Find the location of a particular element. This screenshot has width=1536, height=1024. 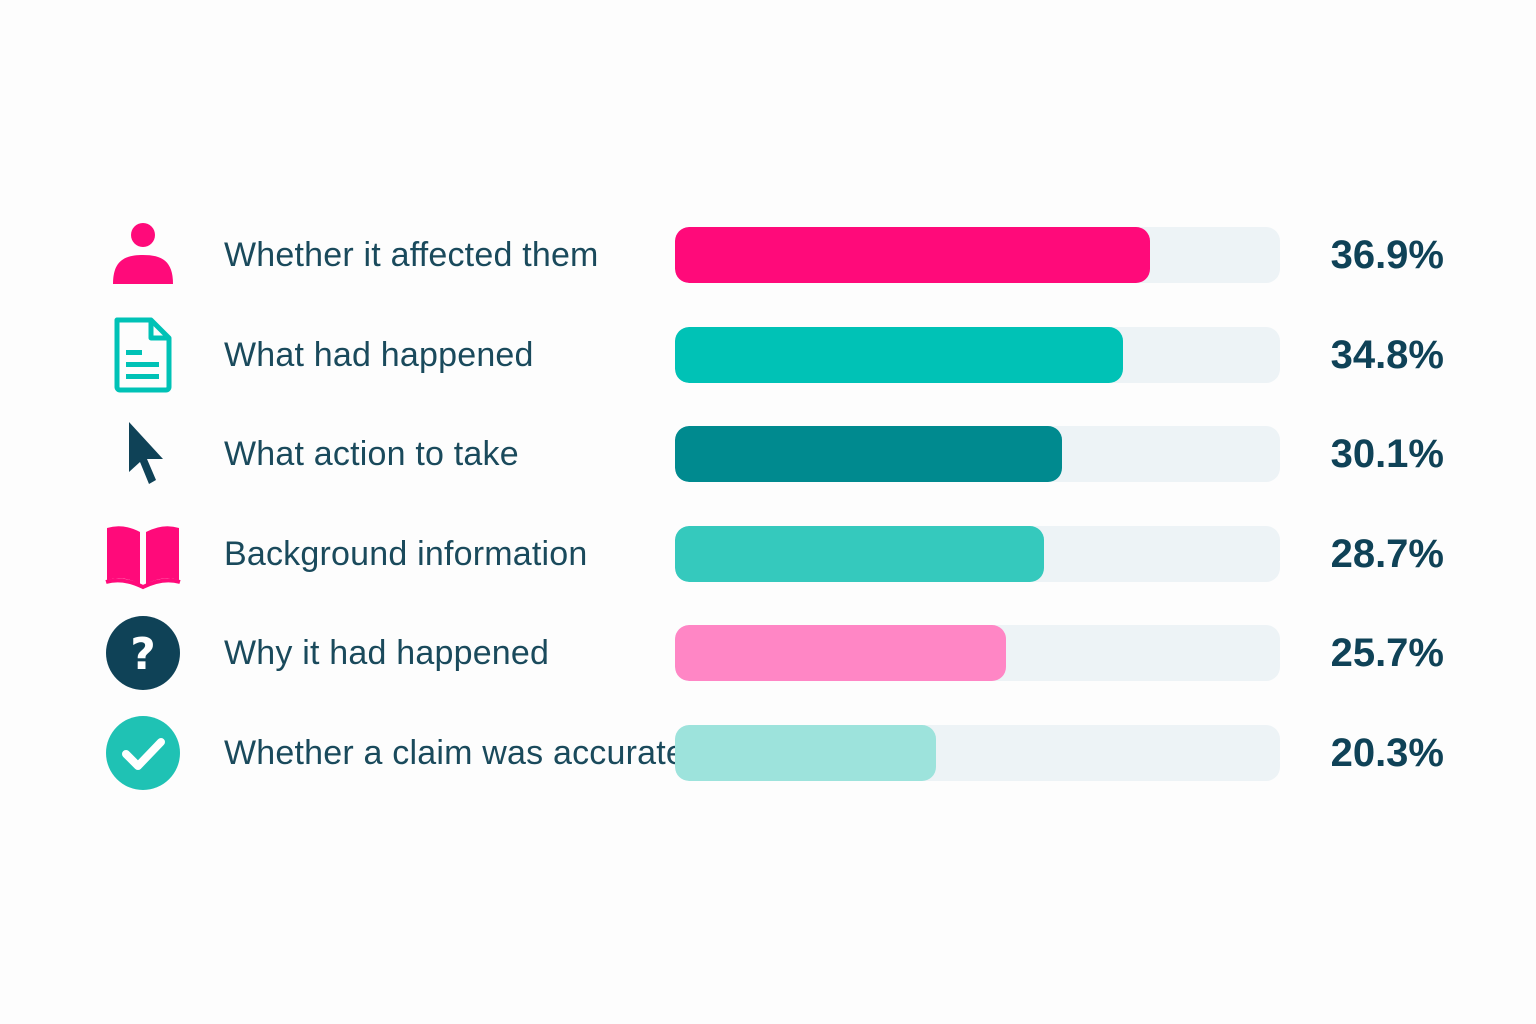

bar-row: What action to take 30.1% is located at coordinates (768, 454).